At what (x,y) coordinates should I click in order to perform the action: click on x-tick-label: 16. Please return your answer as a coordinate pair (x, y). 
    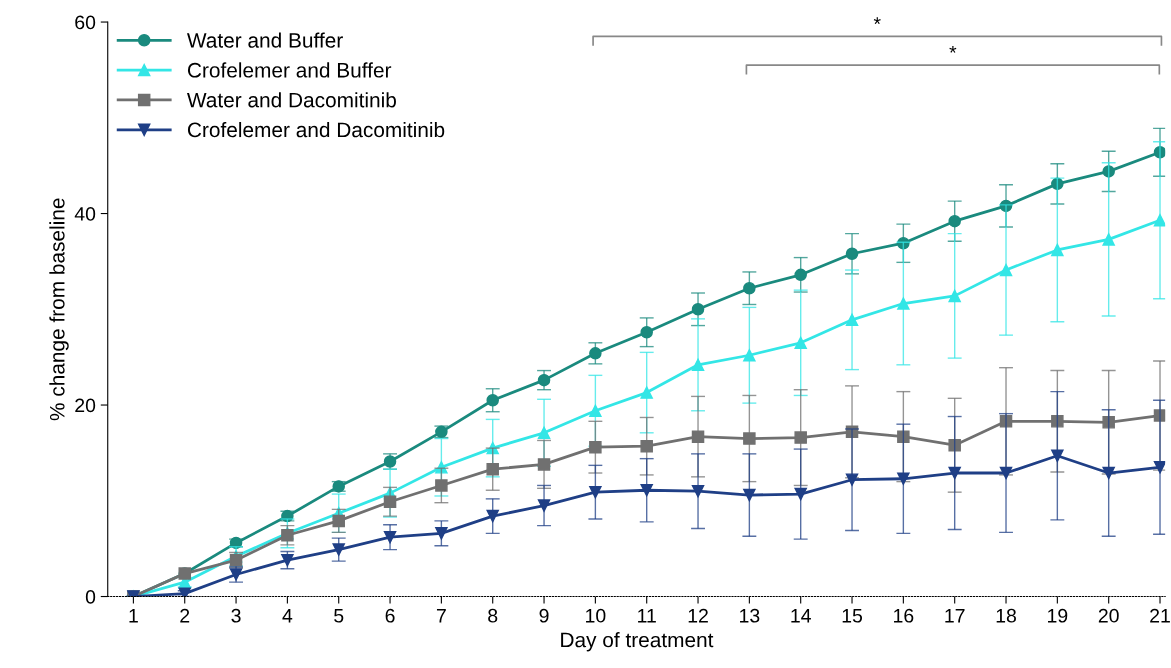
    Looking at the image, I should click on (904, 615).